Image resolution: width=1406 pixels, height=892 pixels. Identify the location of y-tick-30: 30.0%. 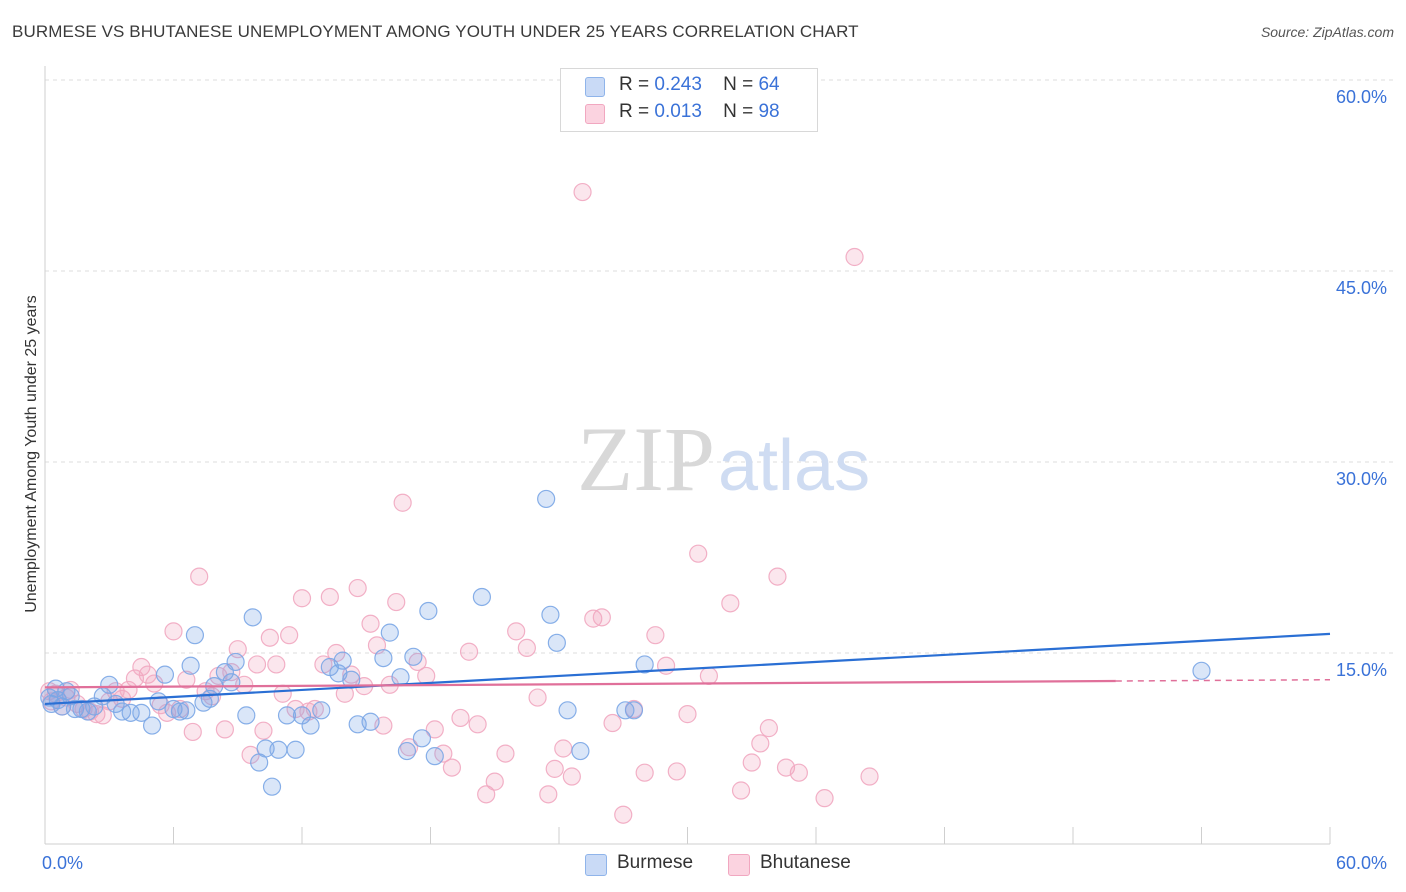
(1362, 479).